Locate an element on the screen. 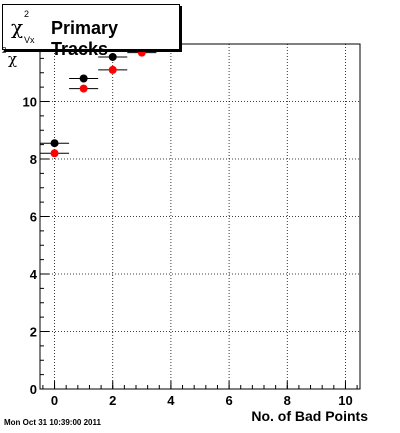  x-tick-label: 0 is located at coordinates (54, 400).